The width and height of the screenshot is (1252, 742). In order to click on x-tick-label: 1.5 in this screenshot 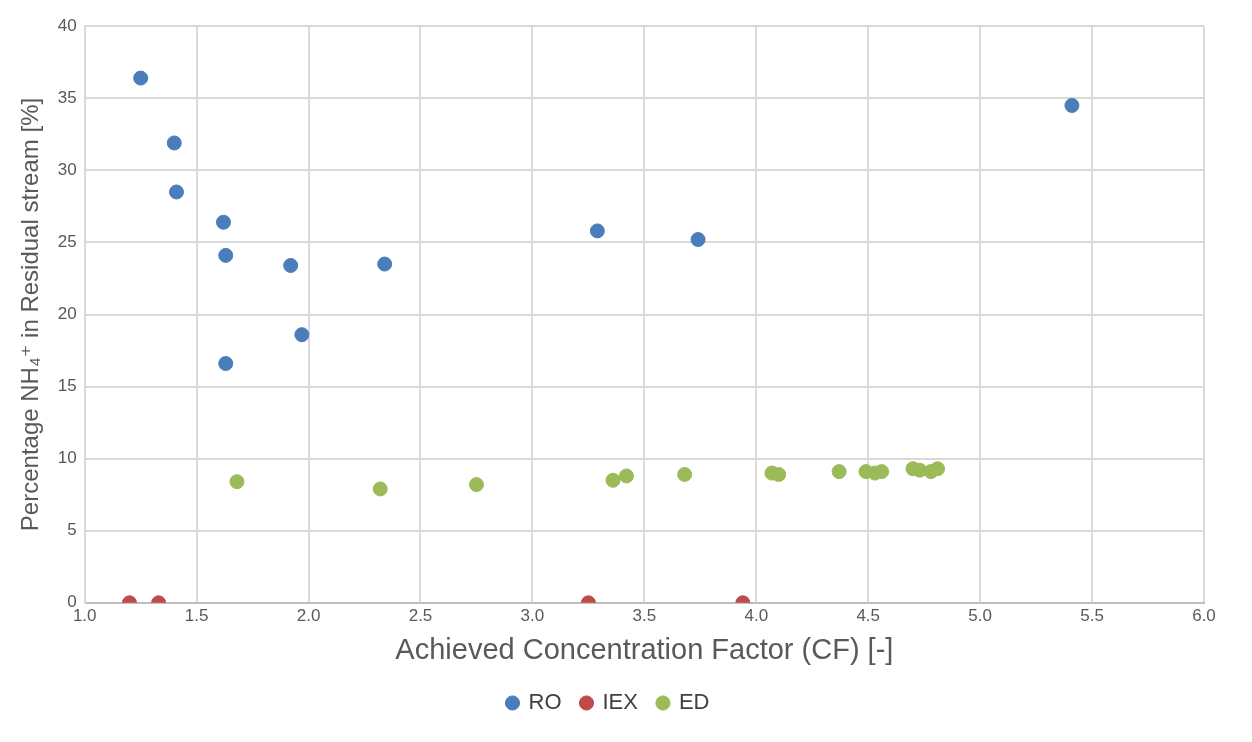, I will do `click(196, 615)`.